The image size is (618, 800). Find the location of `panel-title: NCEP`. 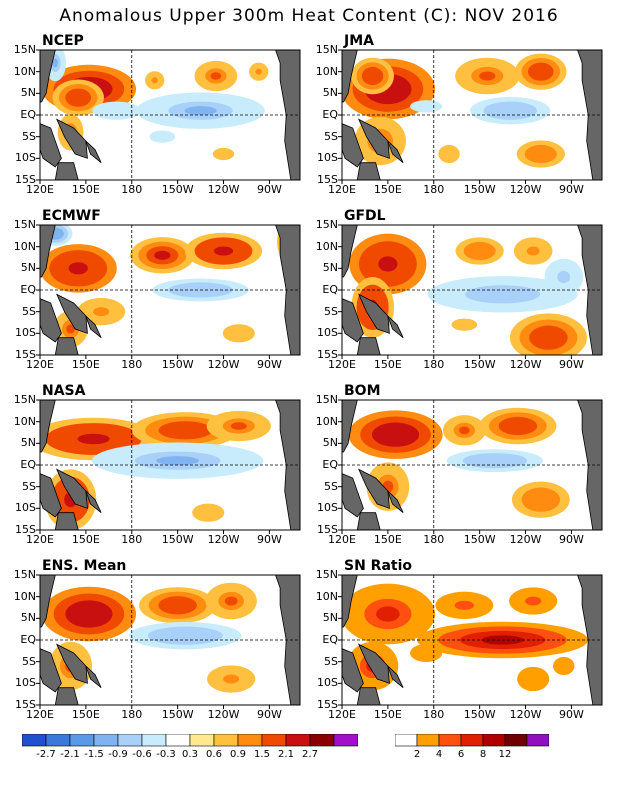

panel-title: NCEP is located at coordinates (63, 41).